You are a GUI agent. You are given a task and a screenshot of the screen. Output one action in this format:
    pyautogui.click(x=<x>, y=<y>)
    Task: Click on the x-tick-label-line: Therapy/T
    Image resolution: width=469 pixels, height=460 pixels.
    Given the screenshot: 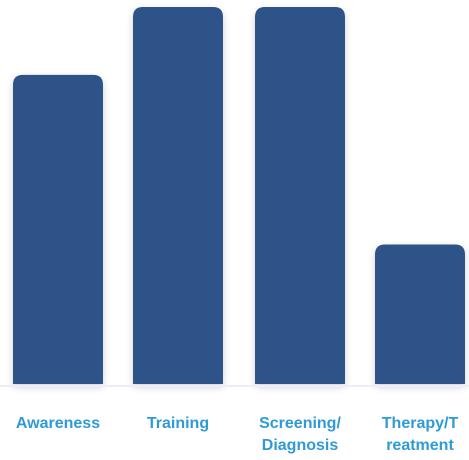 What is the action you would take?
    pyautogui.click(x=420, y=423)
    